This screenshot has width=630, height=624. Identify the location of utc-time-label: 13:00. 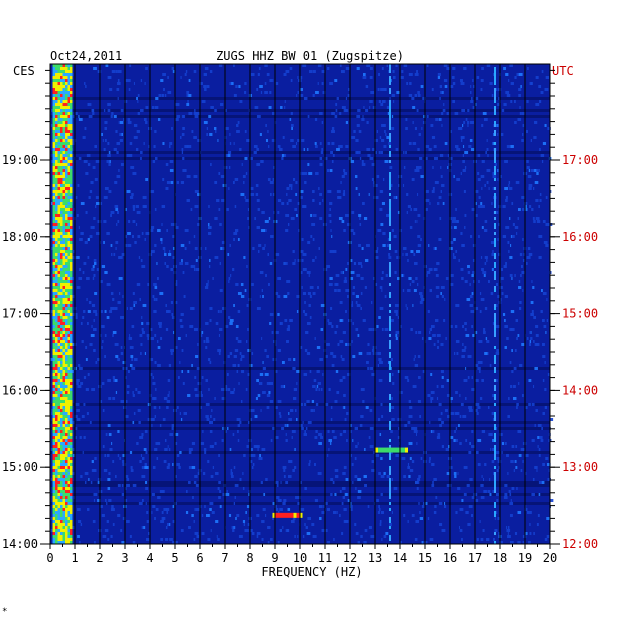
(580, 467).